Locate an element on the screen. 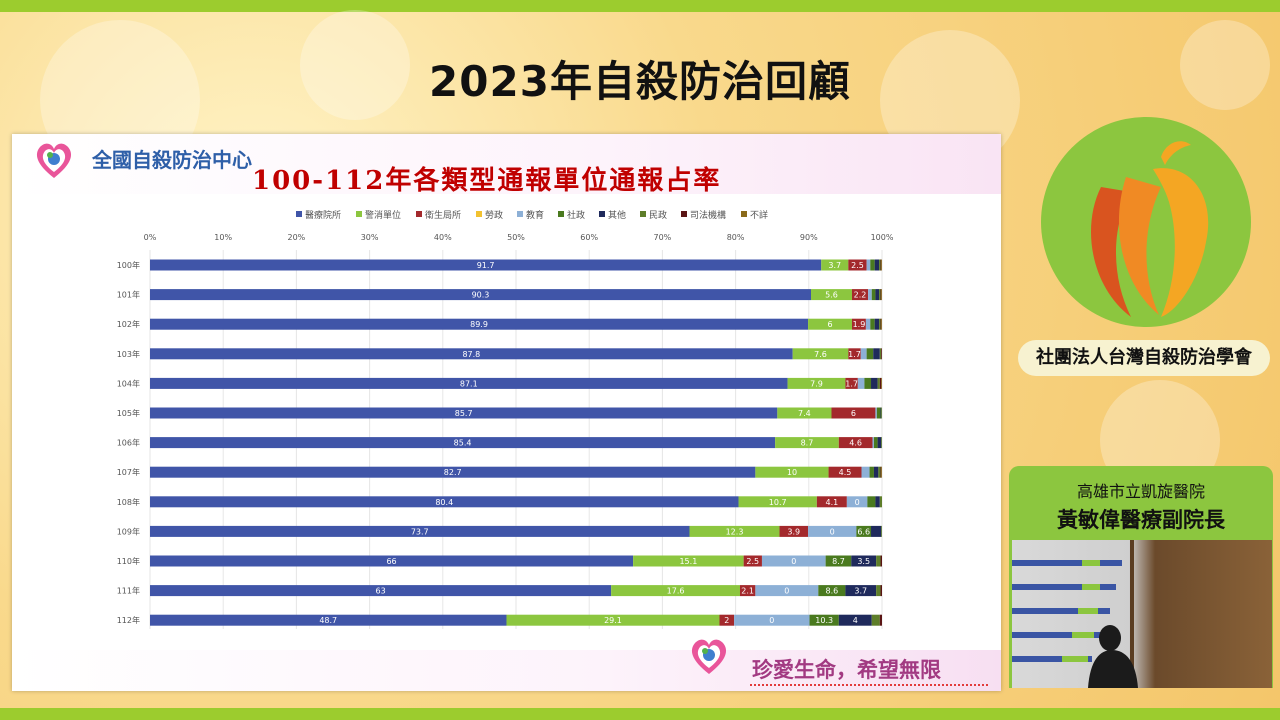 Image resolution: width=1280 pixels, height=720 pixels. legend-label: 醫療院所 is located at coordinates (323, 215).